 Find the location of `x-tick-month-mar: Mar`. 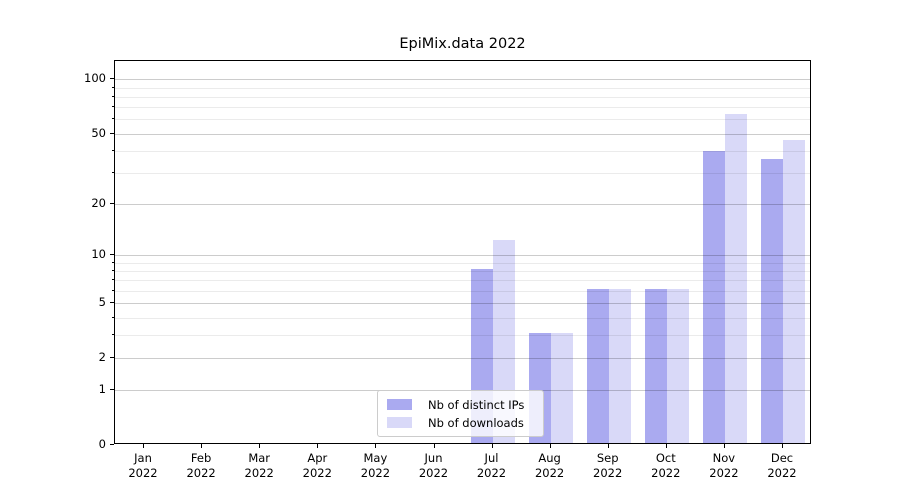

x-tick-month-mar: Mar is located at coordinates (259, 458).